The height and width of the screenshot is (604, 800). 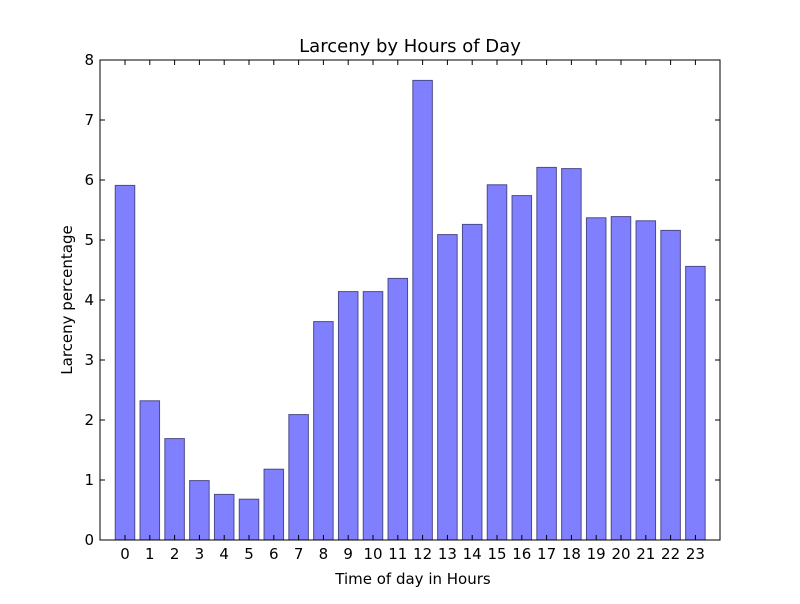 I want to click on x-tick-label: 4, so click(x=224, y=554).